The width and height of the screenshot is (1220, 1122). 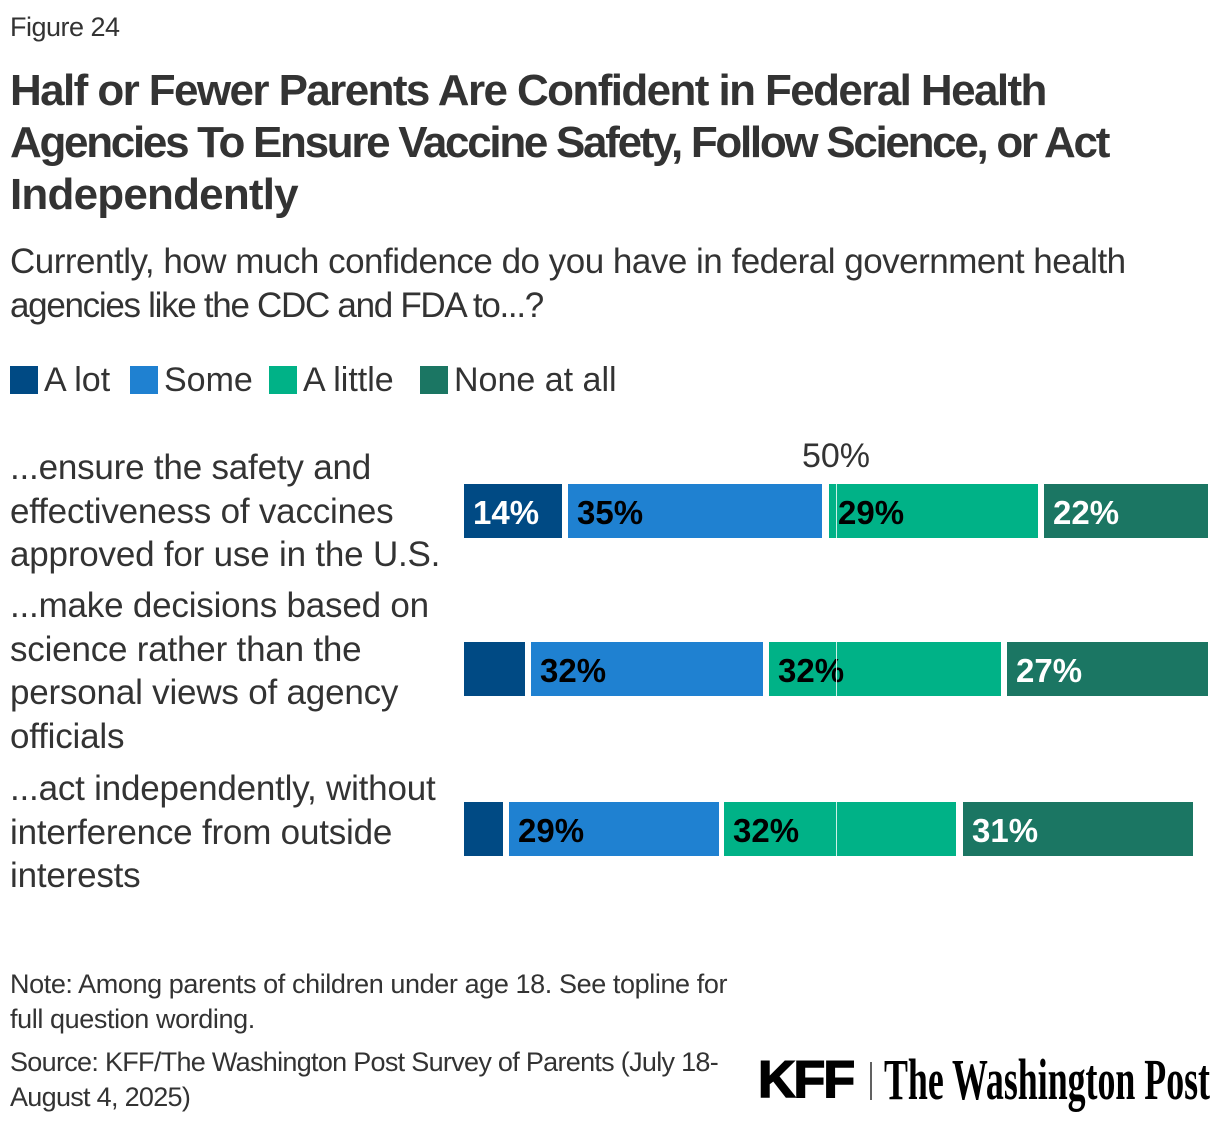 I want to click on svg-text: The Washington Post, so click(x=1047, y=1079).